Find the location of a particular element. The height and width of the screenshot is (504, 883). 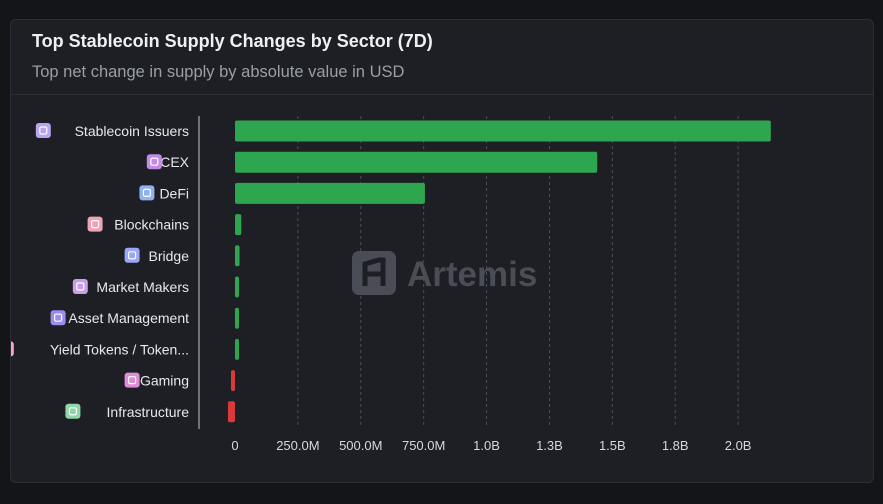

category-label-4: Blockchains is located at coordinates (151, 225).